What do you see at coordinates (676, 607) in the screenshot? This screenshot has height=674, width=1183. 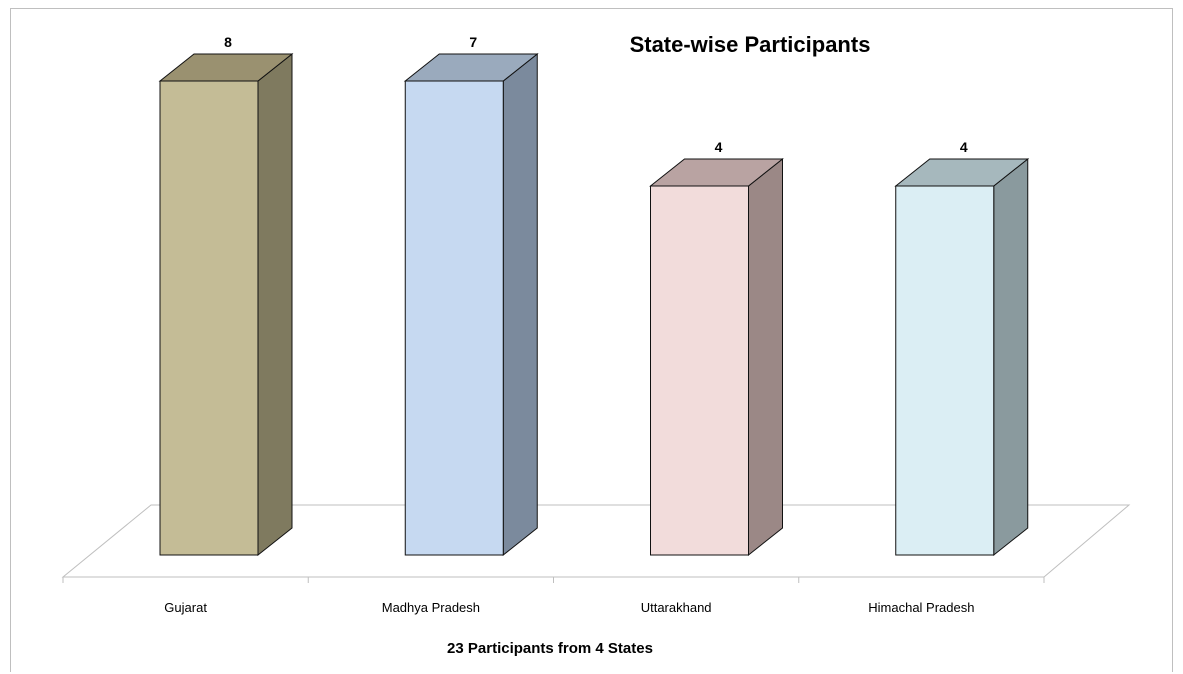 I see `x-tick-label: Uttarakhand` at bounding box center [676, 607].